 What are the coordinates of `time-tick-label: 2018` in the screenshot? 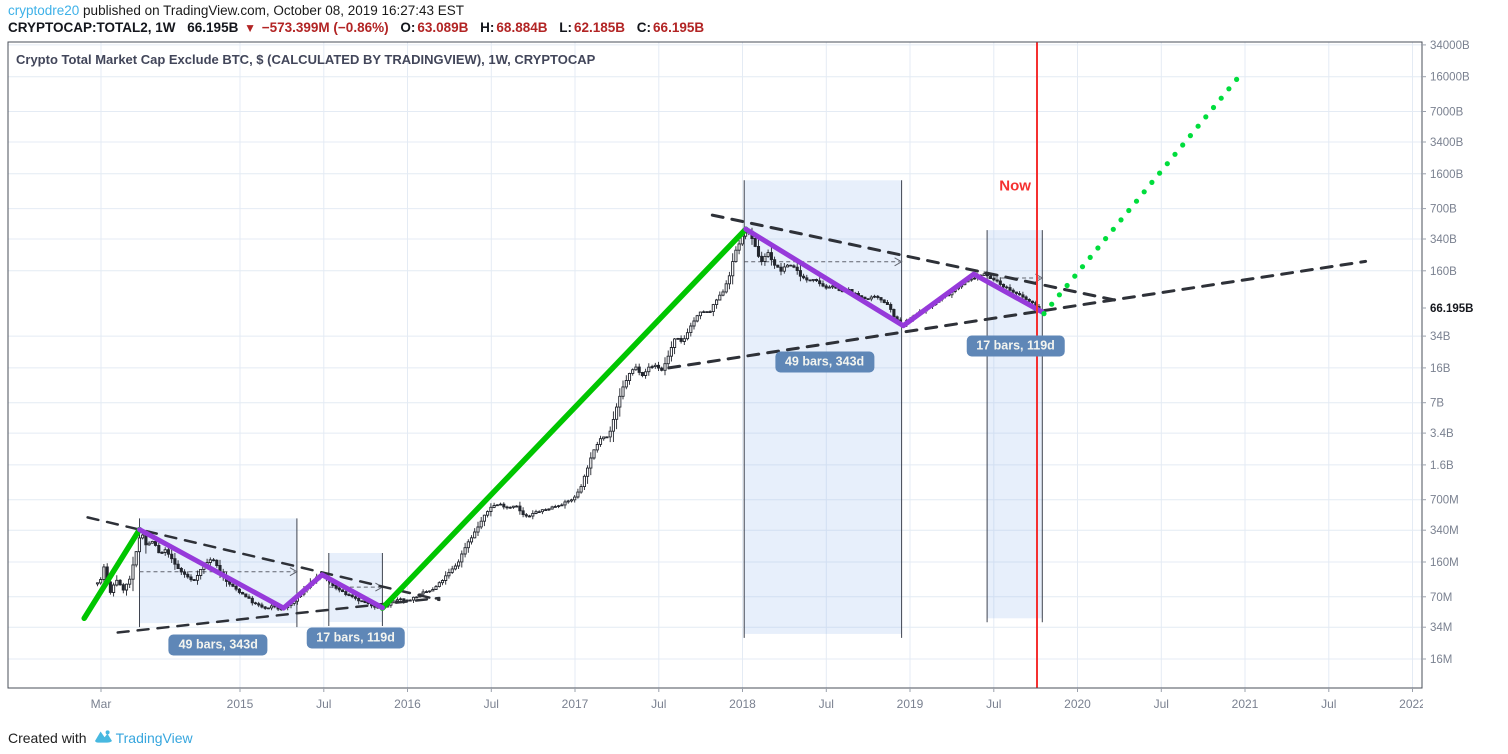 It's located at (742, 704).